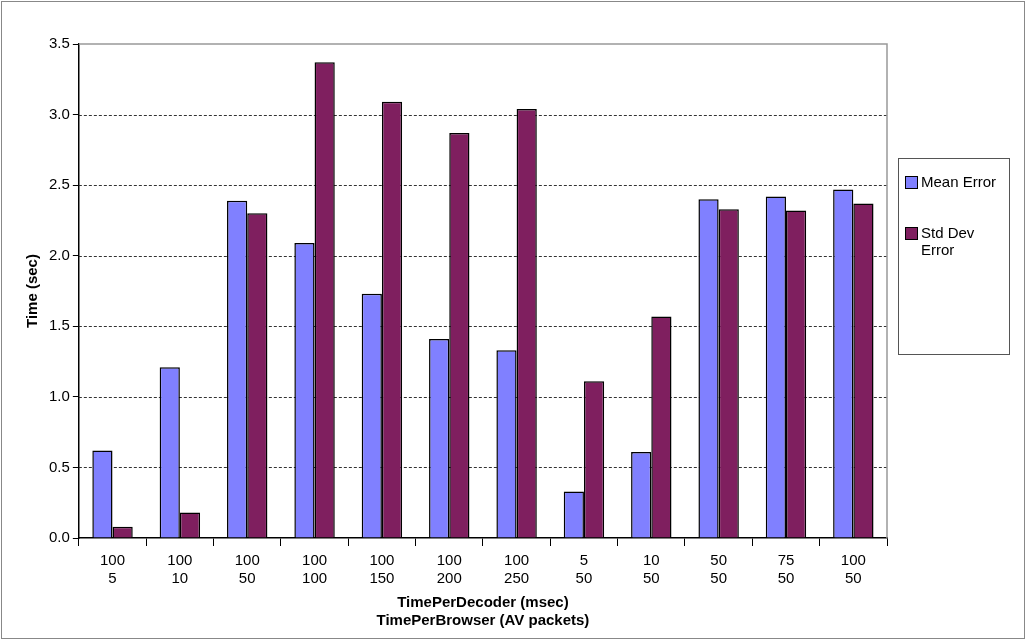 The width and height of the screenshot is (1028, 642). What do you see at coordinates (959, 181) in the screenshot?
I see `legend-label: Mean Error` at bounding box center [959, 181].